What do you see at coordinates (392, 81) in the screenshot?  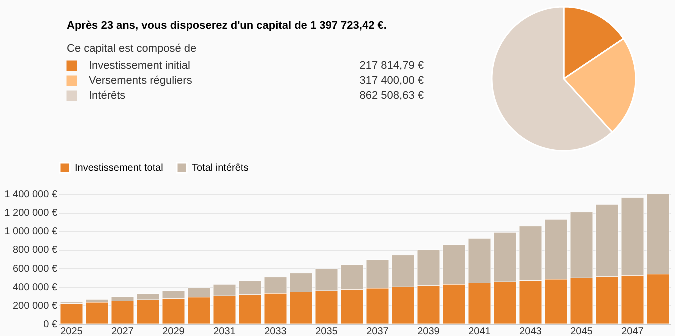 I see `data-label: 317 400,00 €` at bounding box center [392, 81].